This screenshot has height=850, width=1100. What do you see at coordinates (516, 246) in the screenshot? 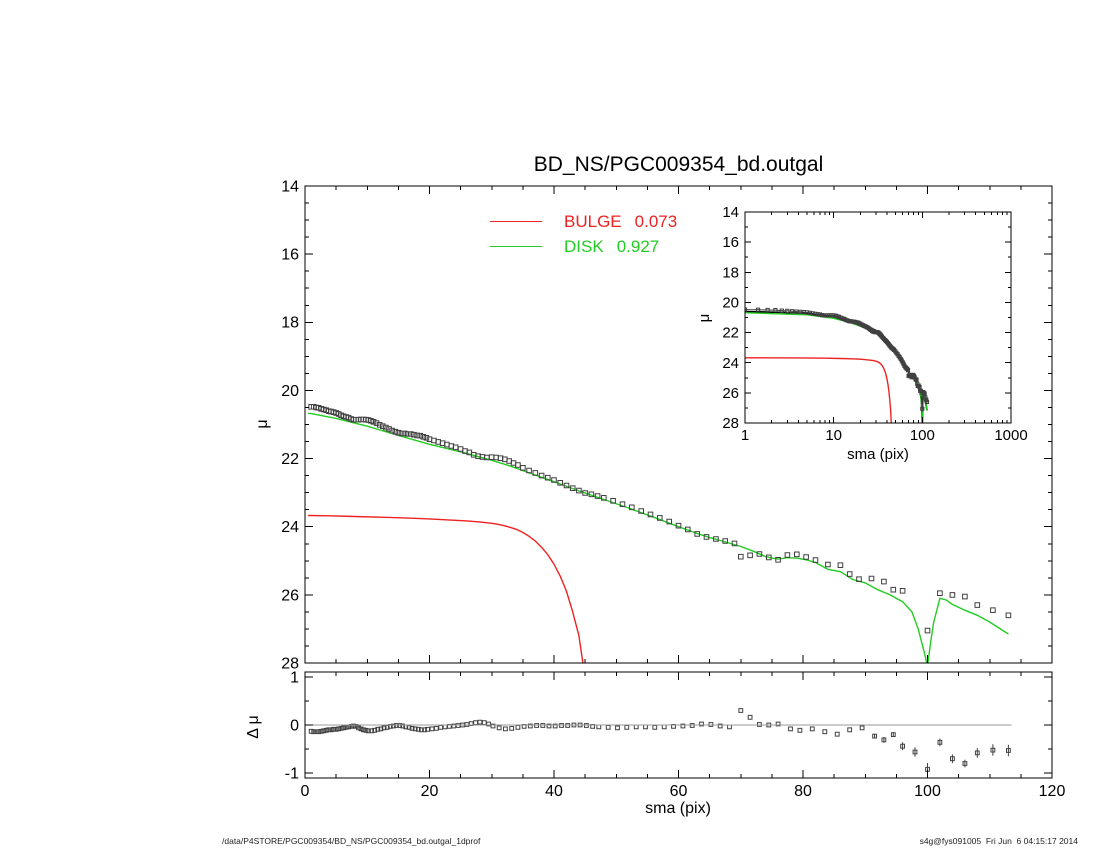
I see `disk-line-sample` at bounding box center [516, 246].